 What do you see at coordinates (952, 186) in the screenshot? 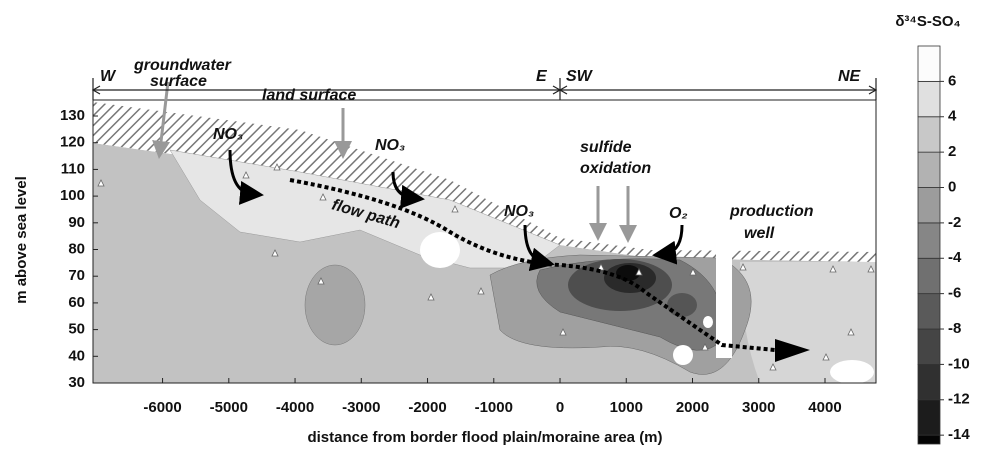
I see `colorbar-tick-label: 0` at bounding box center [952, 186].